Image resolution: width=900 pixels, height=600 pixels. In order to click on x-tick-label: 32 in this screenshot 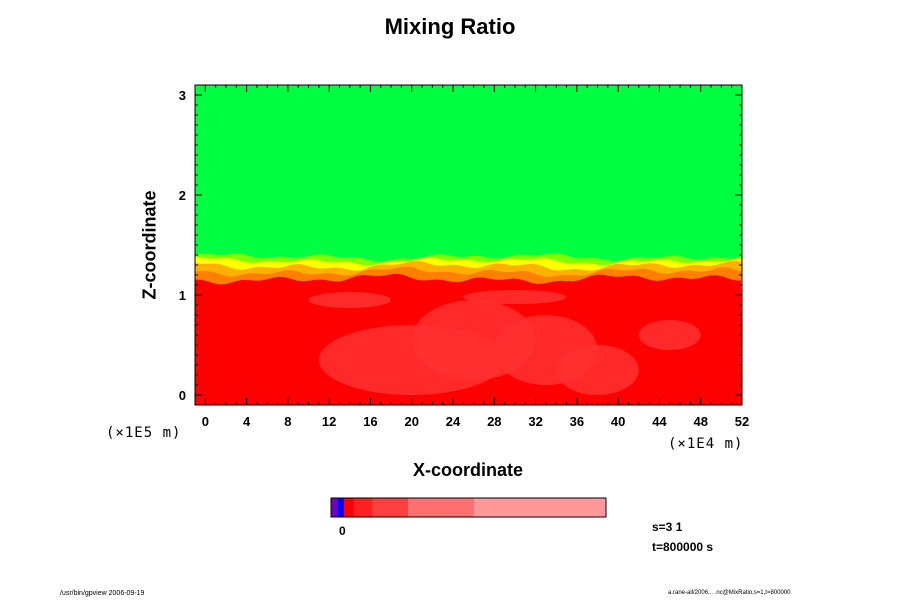, I will do `click(535, 421)`.